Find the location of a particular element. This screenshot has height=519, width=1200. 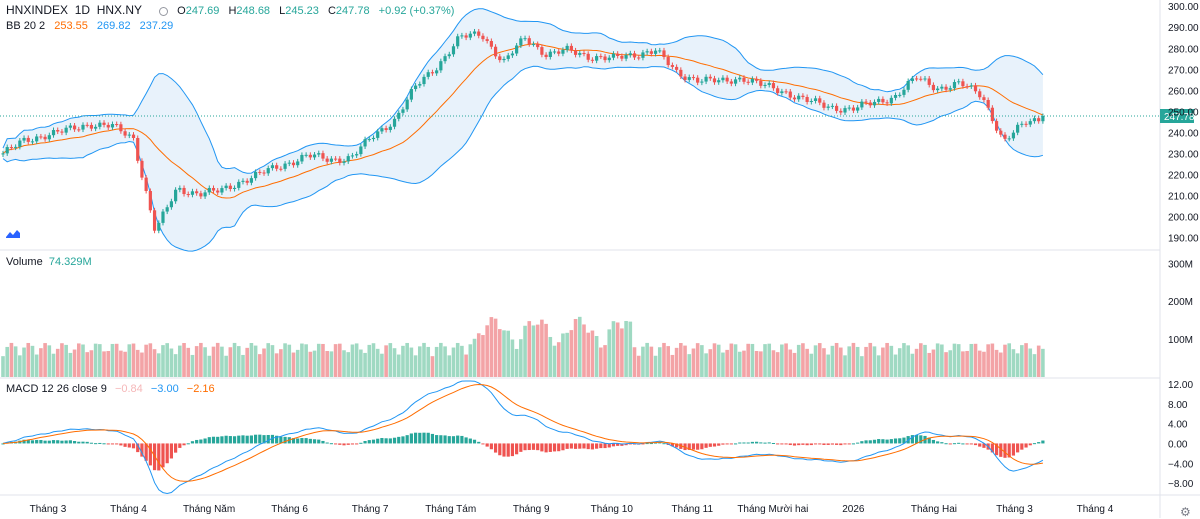

bb-legend: BB 20 2 253.55 269.82 237.29 is located at coordinates (92, 26).